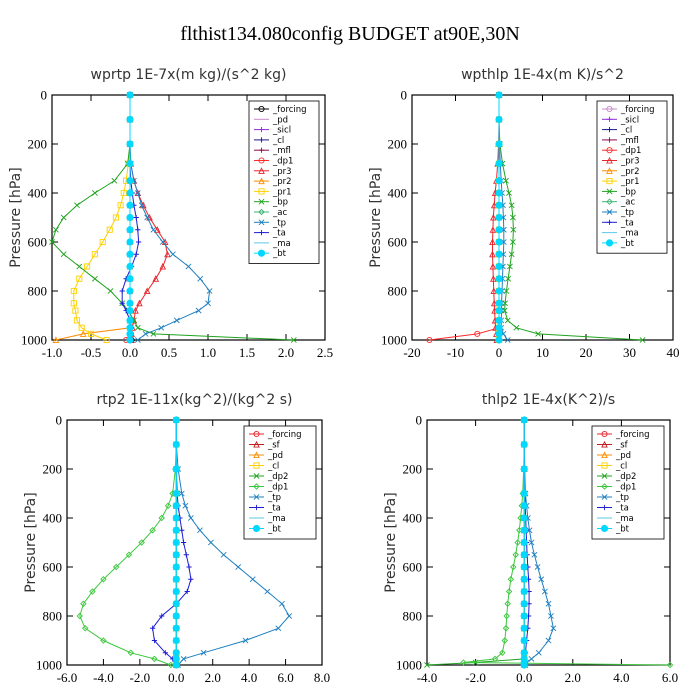 The width and height of the screenshot is (700, 700). I want to click on legend-label: _mfl, so click(629, 141).